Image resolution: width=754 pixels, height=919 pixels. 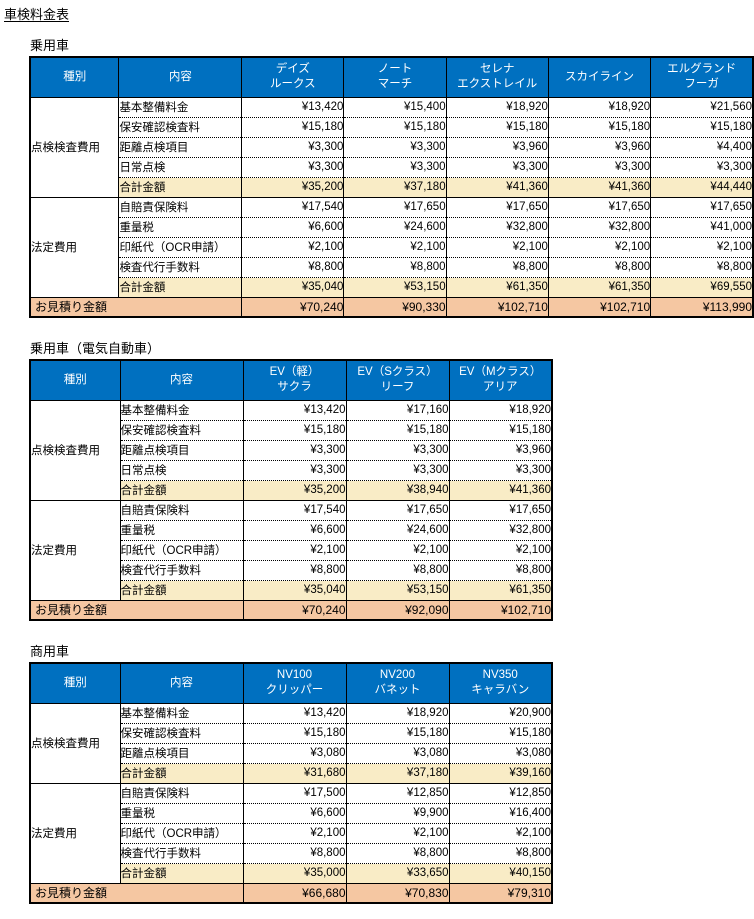 I want to click on value-cell: ¥38,940, so click(x=397, y=490).